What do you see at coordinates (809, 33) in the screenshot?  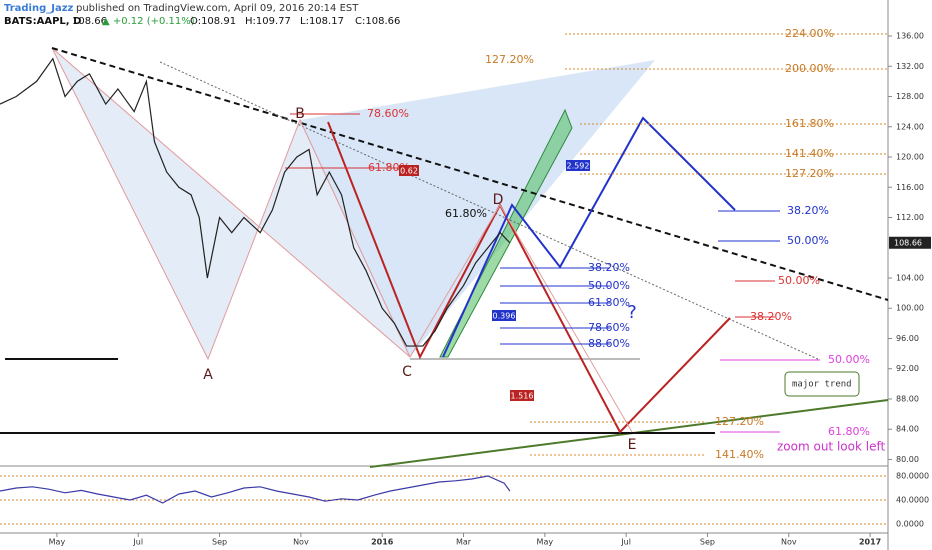 I see `fib-label: 224.00%` at bounding box center [809, 33].